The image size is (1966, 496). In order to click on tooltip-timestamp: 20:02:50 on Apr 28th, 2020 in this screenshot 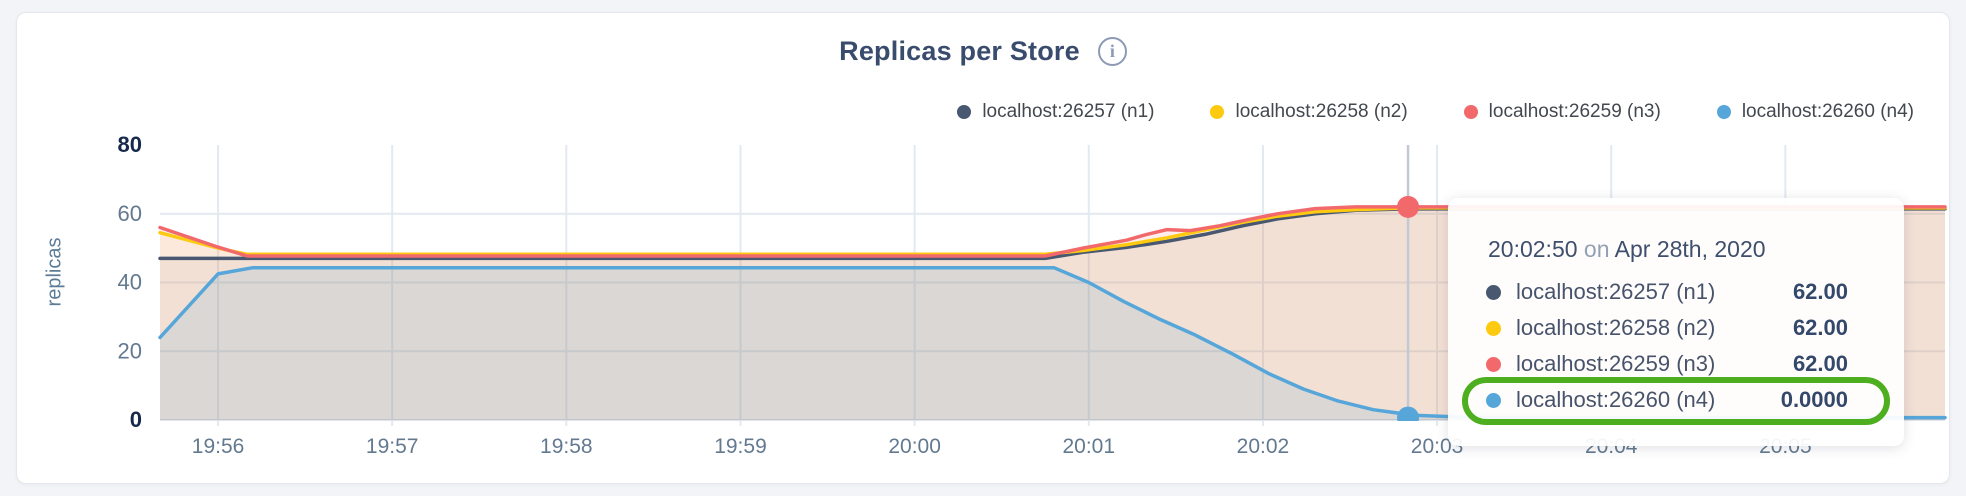, I will do `click(1627, 249)`.